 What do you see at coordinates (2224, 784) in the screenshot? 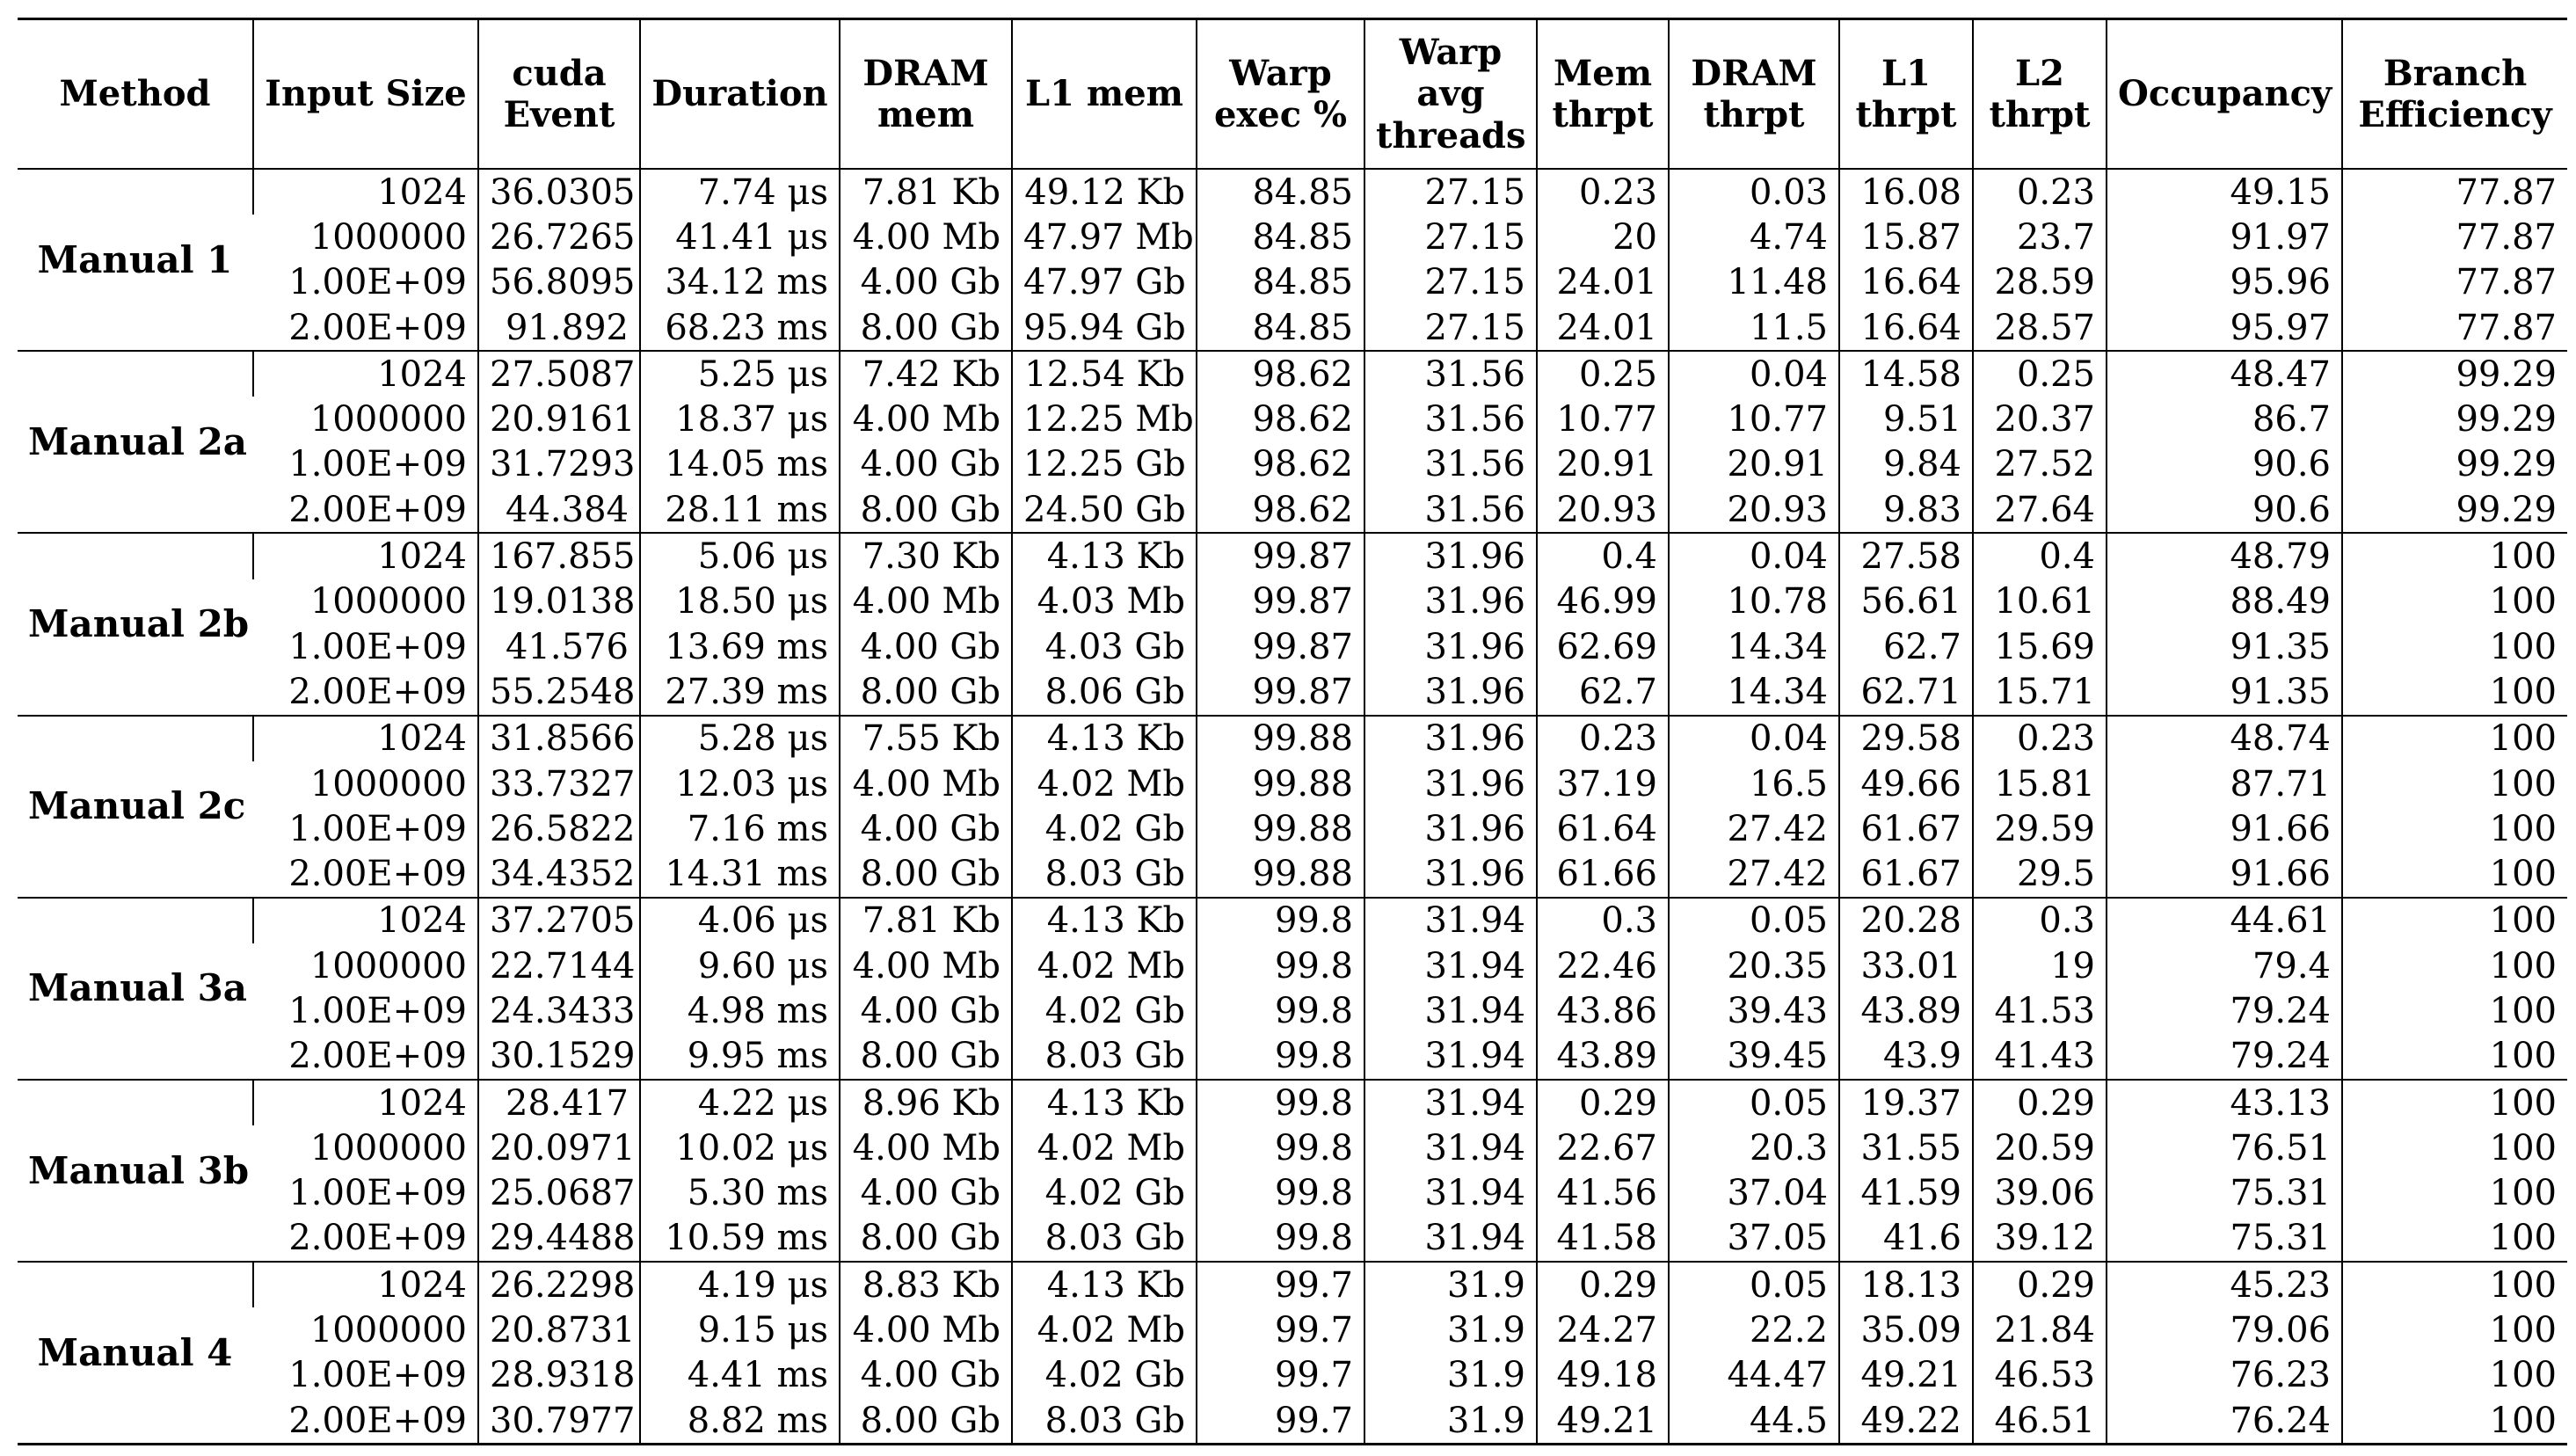
I see `table-cell: 87.71` at bounding box center [2224, 784].